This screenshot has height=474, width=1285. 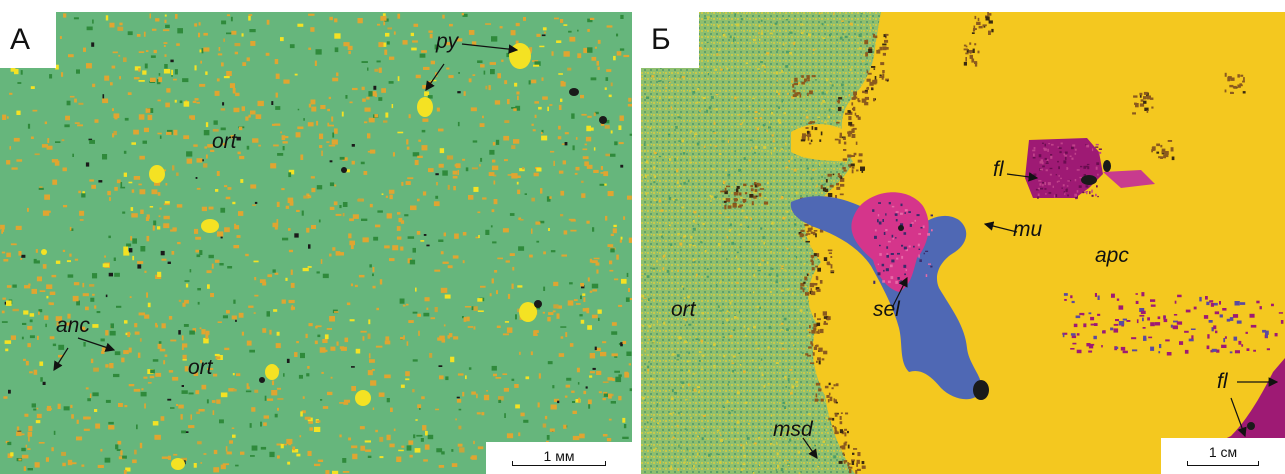 I want to click on msd-arrow, so click(x=810, y=448).